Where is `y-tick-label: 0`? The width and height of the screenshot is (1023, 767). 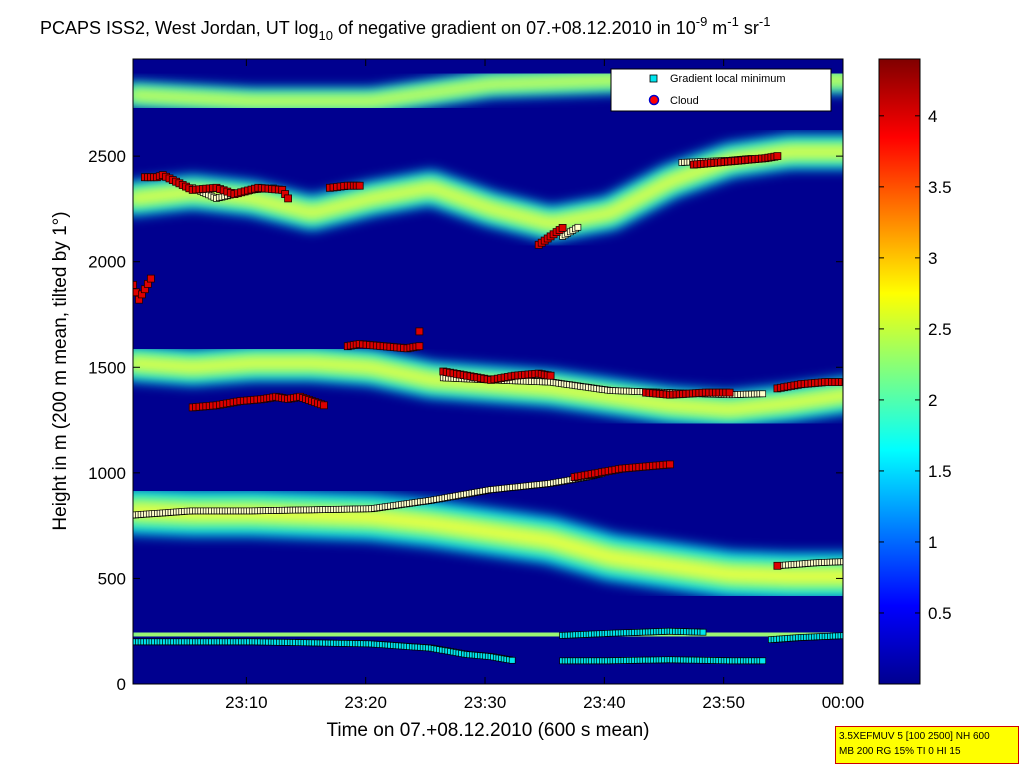 y-tick-label: 0 is located at coordinates (121, 684).